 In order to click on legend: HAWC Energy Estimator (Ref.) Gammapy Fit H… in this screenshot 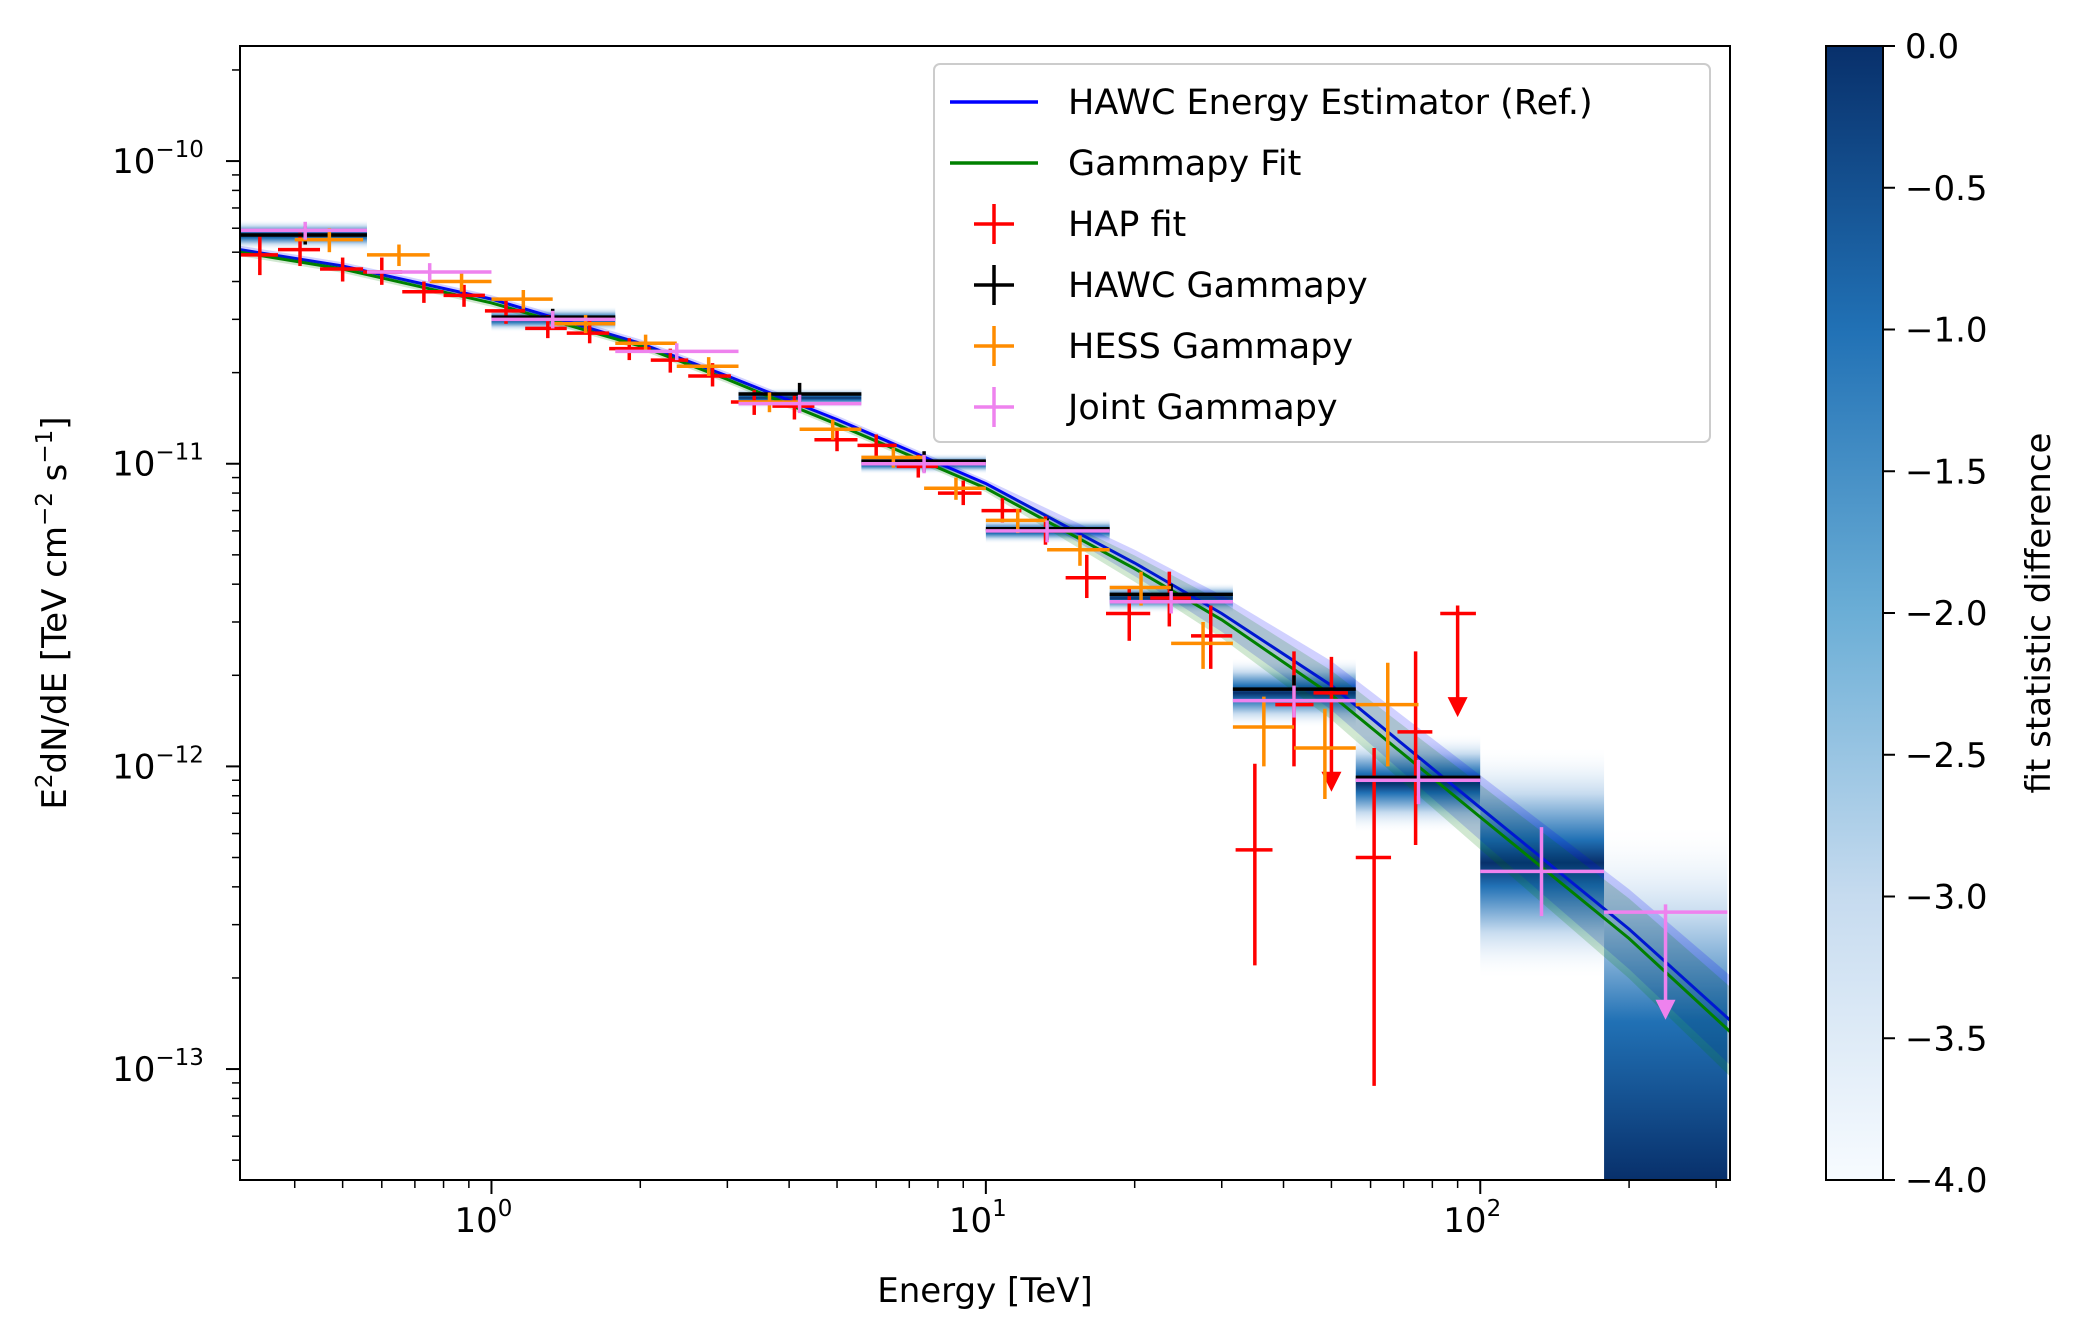, I will do `click(1322, 253)`.